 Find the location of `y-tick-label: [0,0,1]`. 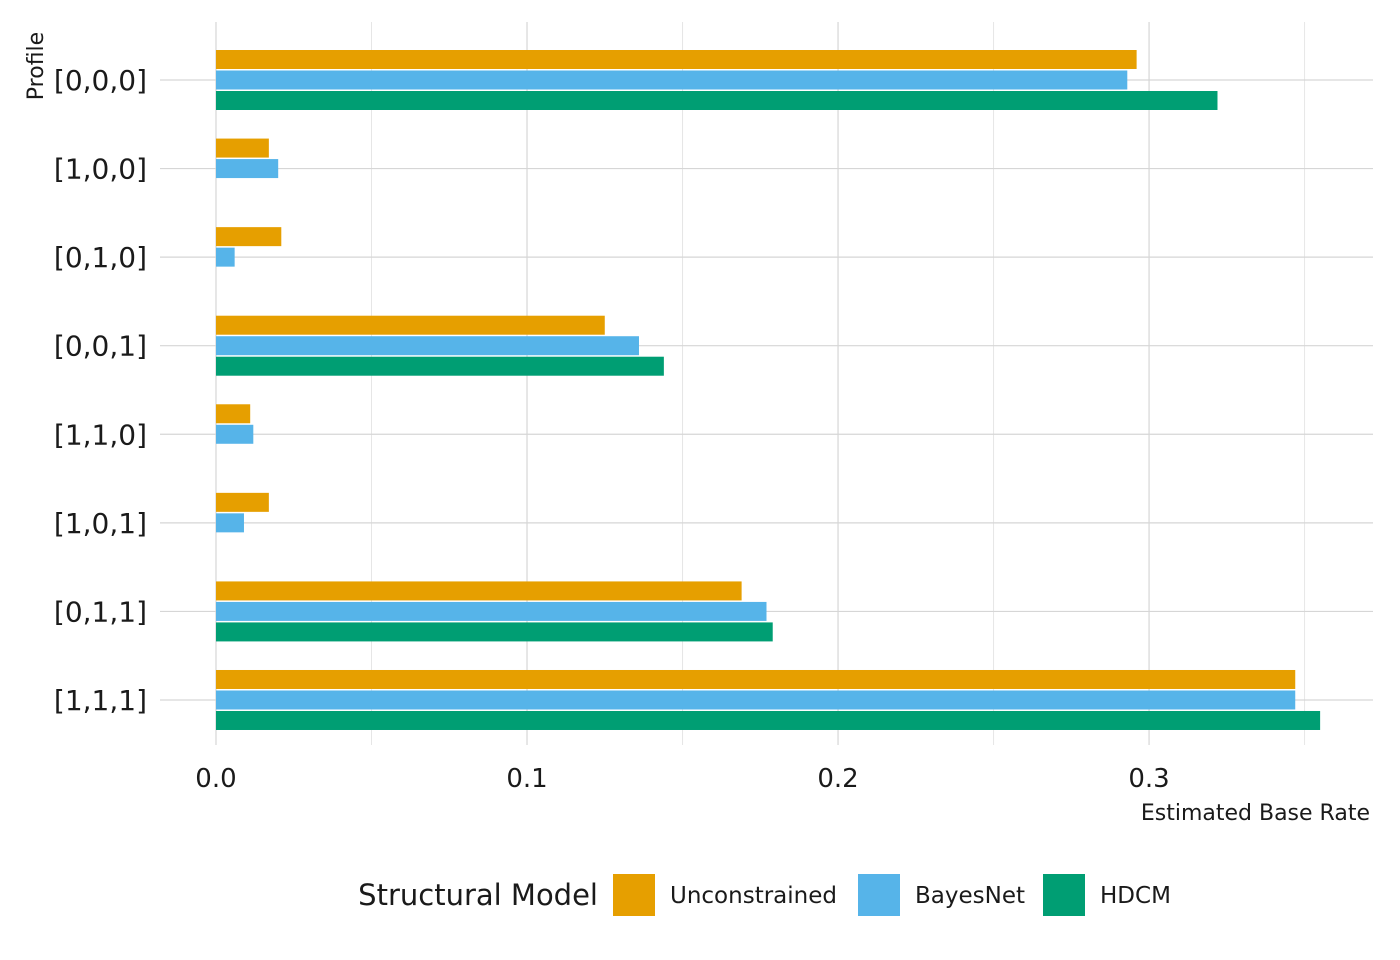

y-tick-label: [0,0,1] is located at coordinates (100, 346).